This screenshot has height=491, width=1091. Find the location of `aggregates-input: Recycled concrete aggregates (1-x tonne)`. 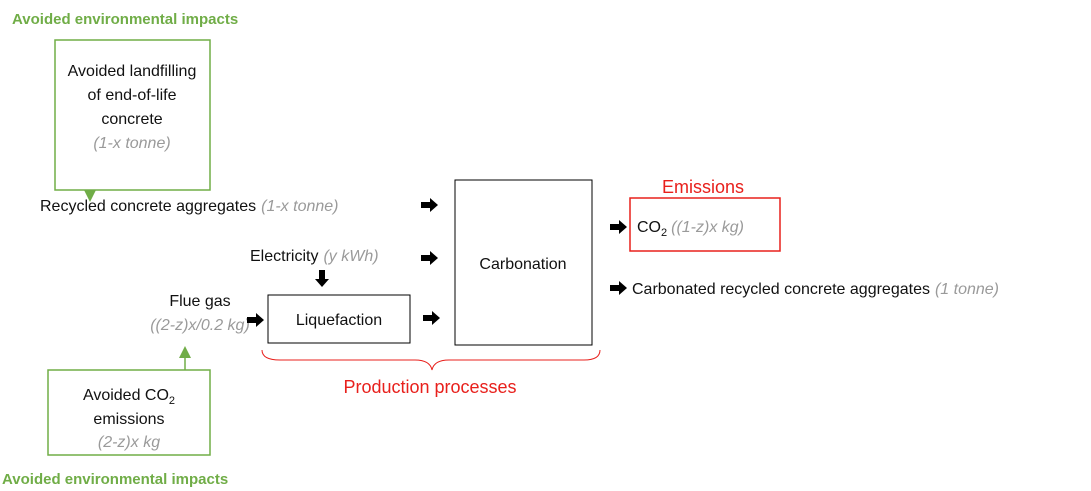

aggregates-input: Recycled concrete aggregates (1-x tonne) is located at coordinates (189, 206).